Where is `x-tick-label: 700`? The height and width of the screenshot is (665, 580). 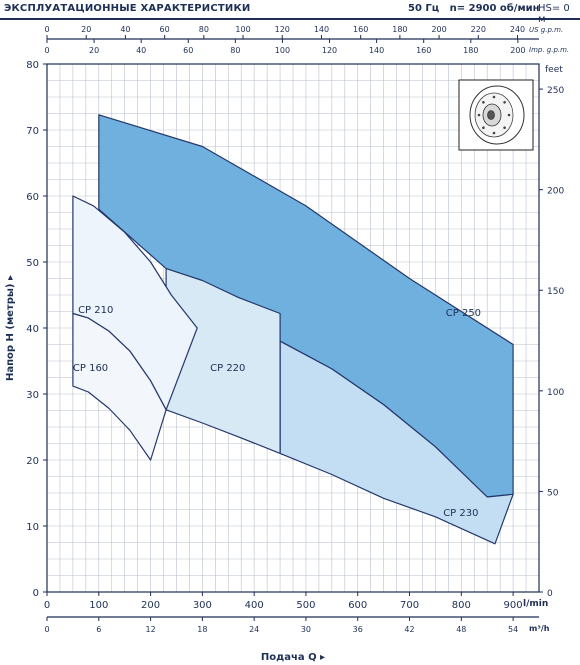
x-tick-label: 700 is located at coordinates (409, 605).